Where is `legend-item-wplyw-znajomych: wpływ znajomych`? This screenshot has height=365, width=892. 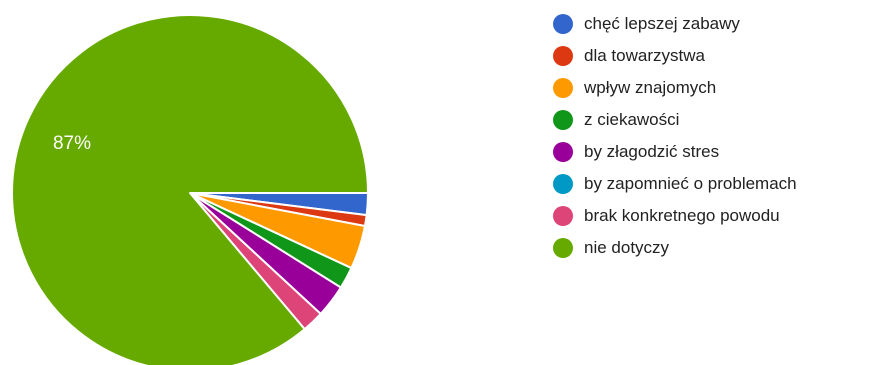 legend-item-wplyw-znajomych: wpływ znajomych is located at coordinates (675, 88).